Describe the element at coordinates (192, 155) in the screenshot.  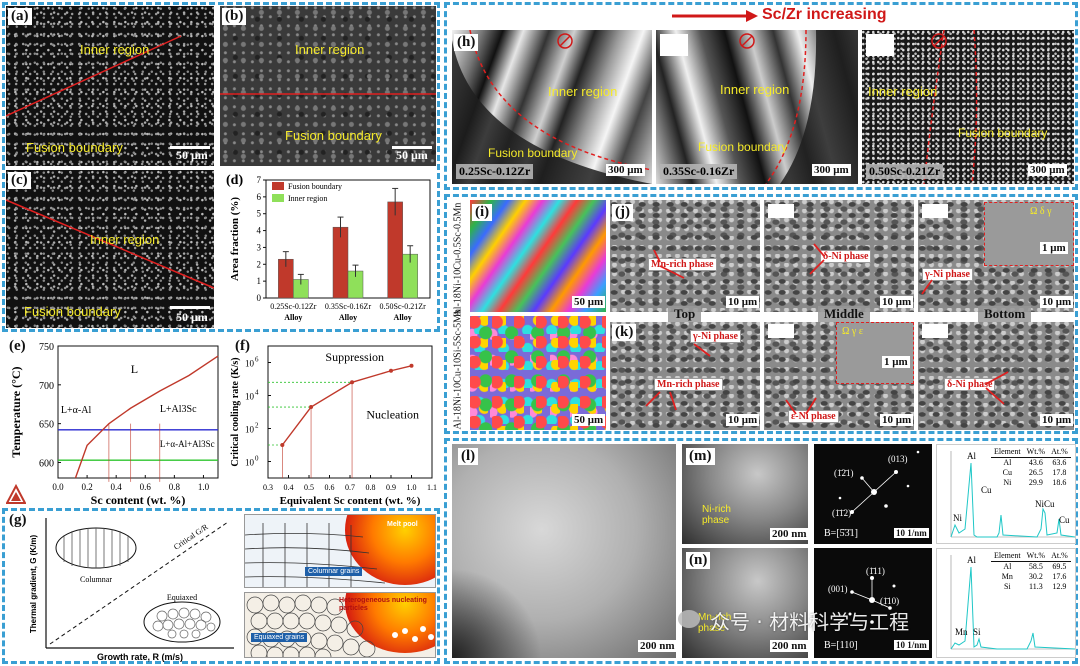
I see `scale-a: 50 μm` at that location.